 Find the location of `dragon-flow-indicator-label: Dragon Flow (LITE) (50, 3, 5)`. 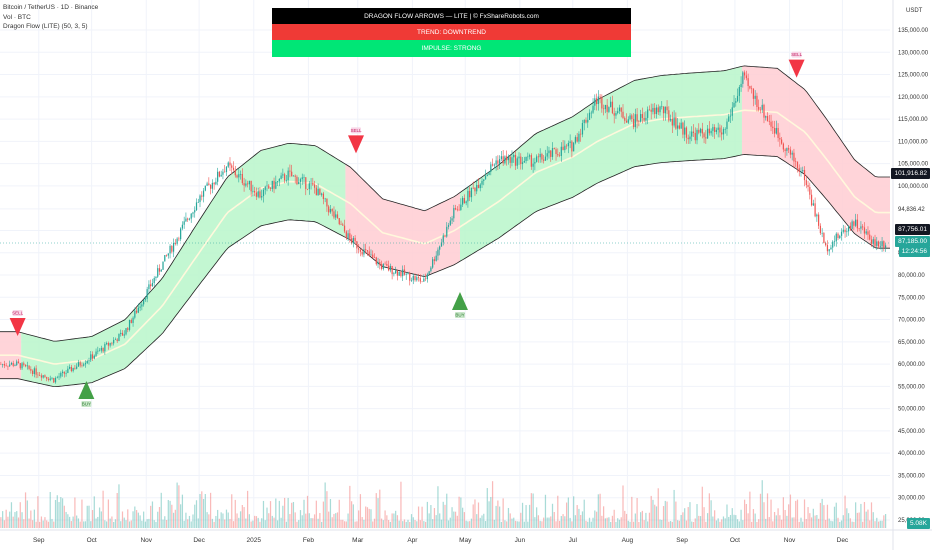

dragon-flow-indicator-label: Dragon Flow (LITE) (50, 3, 5) is located at coordinates (45, 26).